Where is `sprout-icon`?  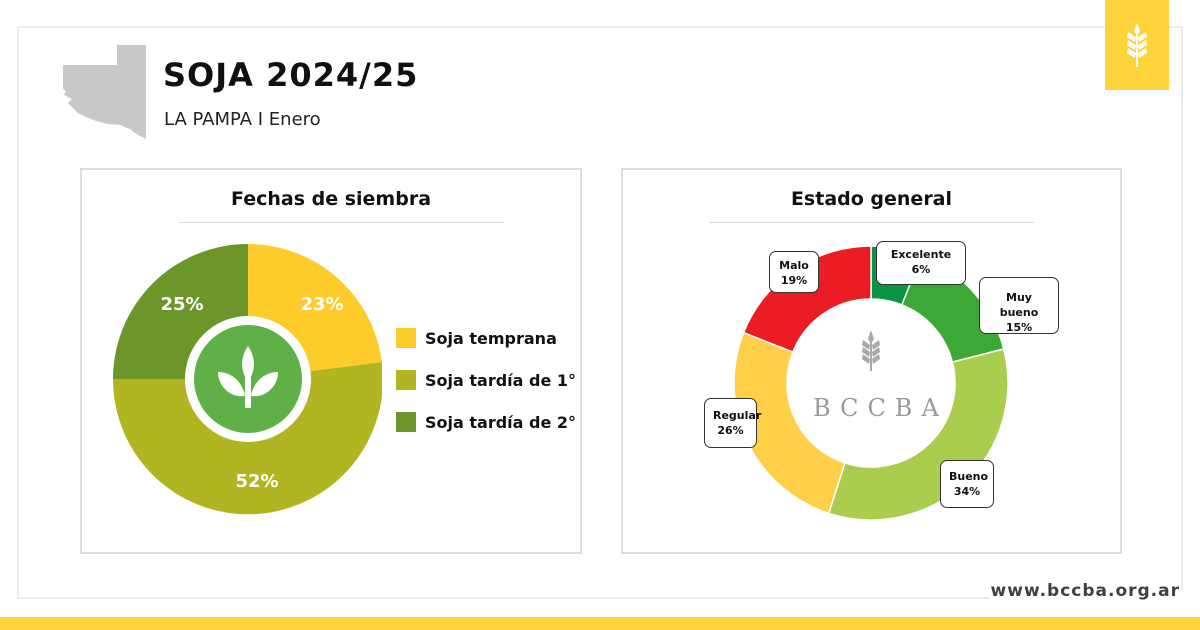
sprout-icon is located at coordinates (248, 377).